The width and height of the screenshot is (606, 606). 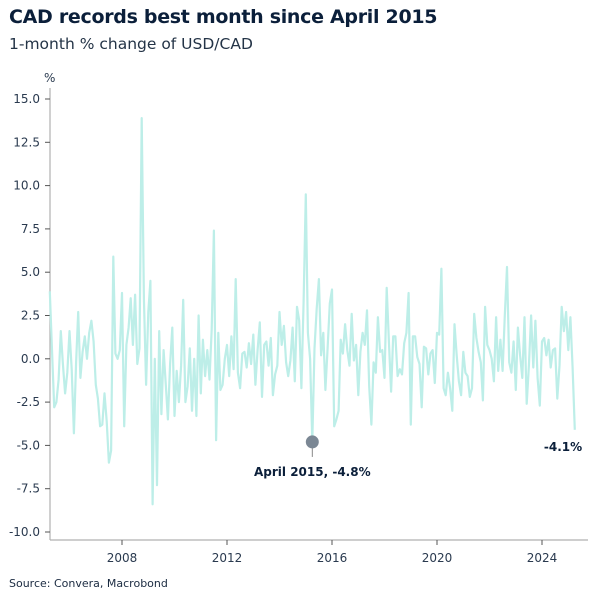 I want to click on chart-title: CAD records best month since April 2015, so click(x=223, y=17).